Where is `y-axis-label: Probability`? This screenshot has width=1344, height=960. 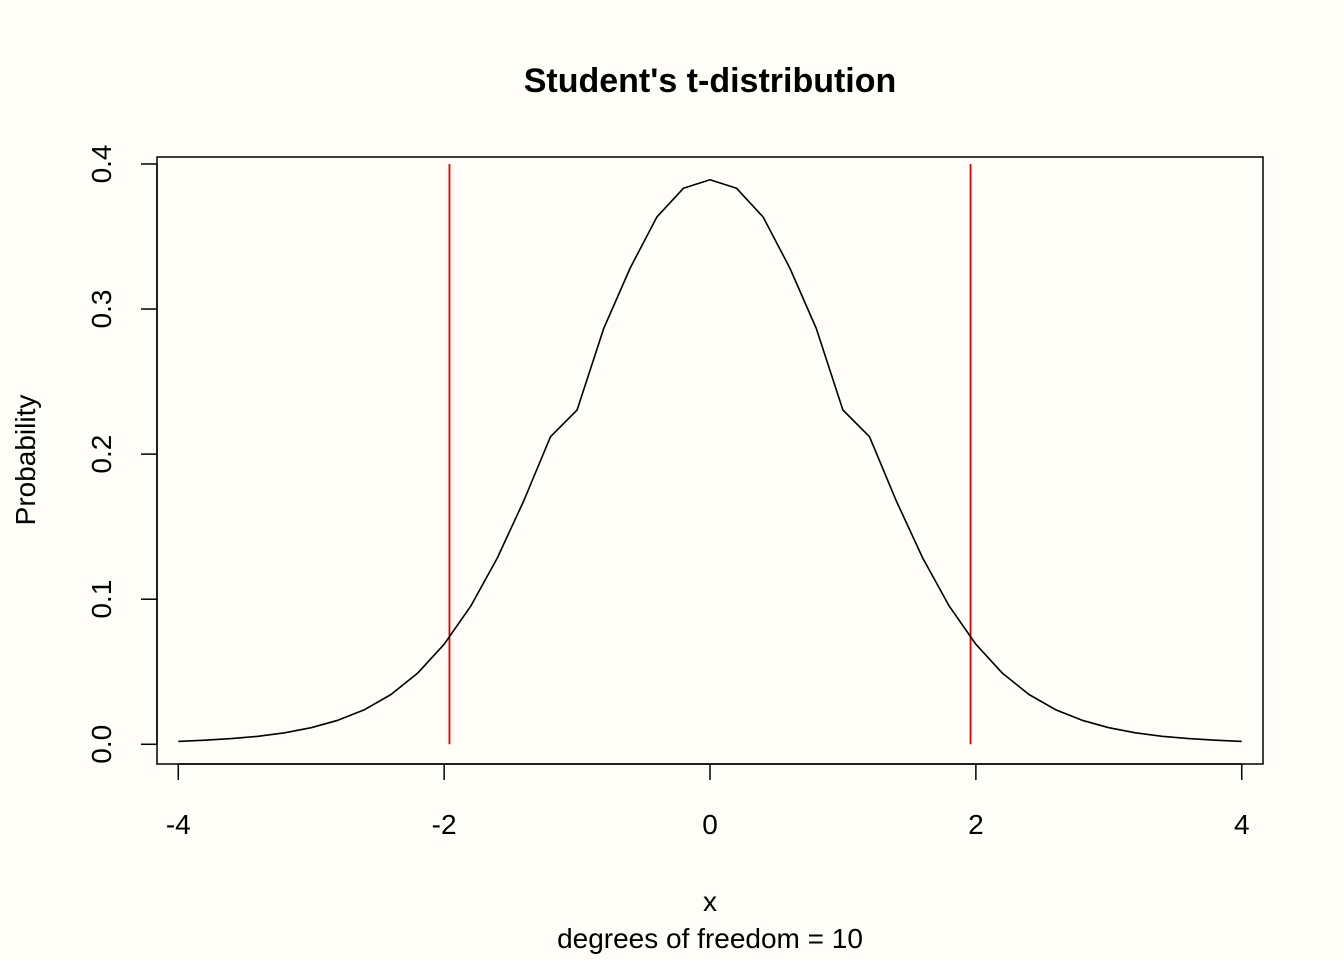 y-axis-label: Probability is located at coordinates (25, 460).